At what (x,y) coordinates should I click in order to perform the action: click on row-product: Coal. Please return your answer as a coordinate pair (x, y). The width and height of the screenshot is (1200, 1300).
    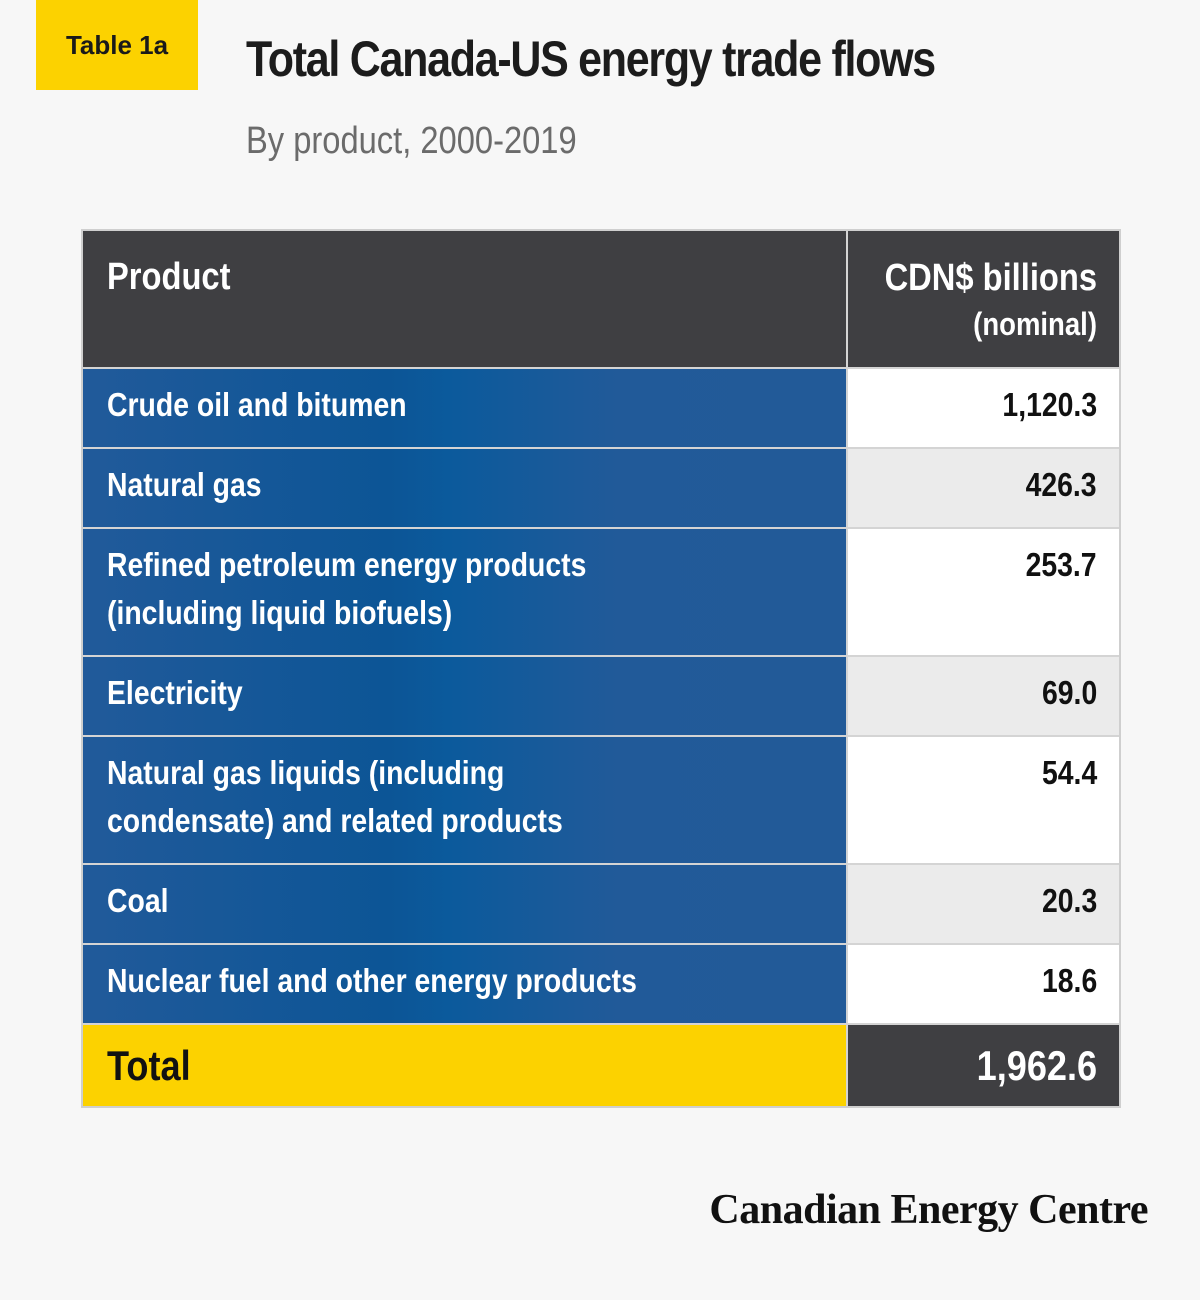
    Looking at the image, I should click on (465, 904).